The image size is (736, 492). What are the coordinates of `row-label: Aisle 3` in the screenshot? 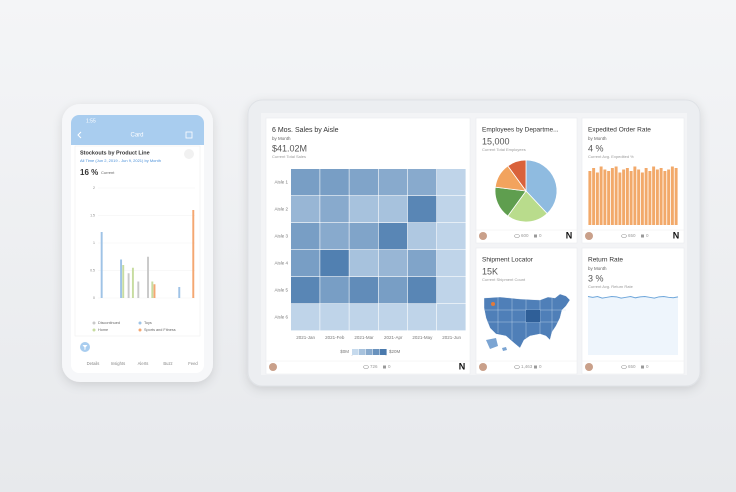 It's located at (281, 236).